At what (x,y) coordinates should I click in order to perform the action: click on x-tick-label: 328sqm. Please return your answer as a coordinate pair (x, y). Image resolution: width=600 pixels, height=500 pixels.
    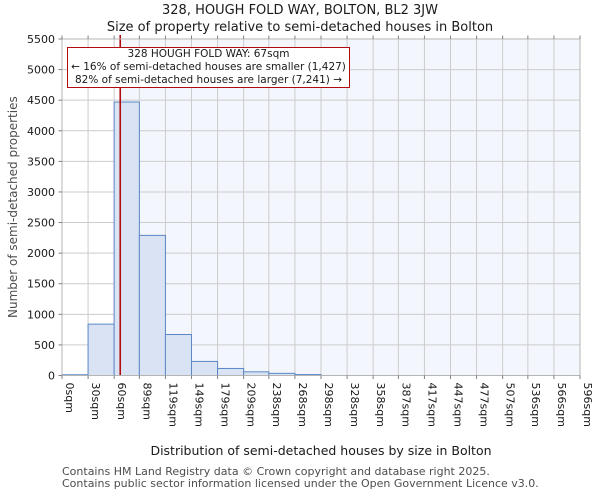
    Looking at the image, I should click on (354, 405).